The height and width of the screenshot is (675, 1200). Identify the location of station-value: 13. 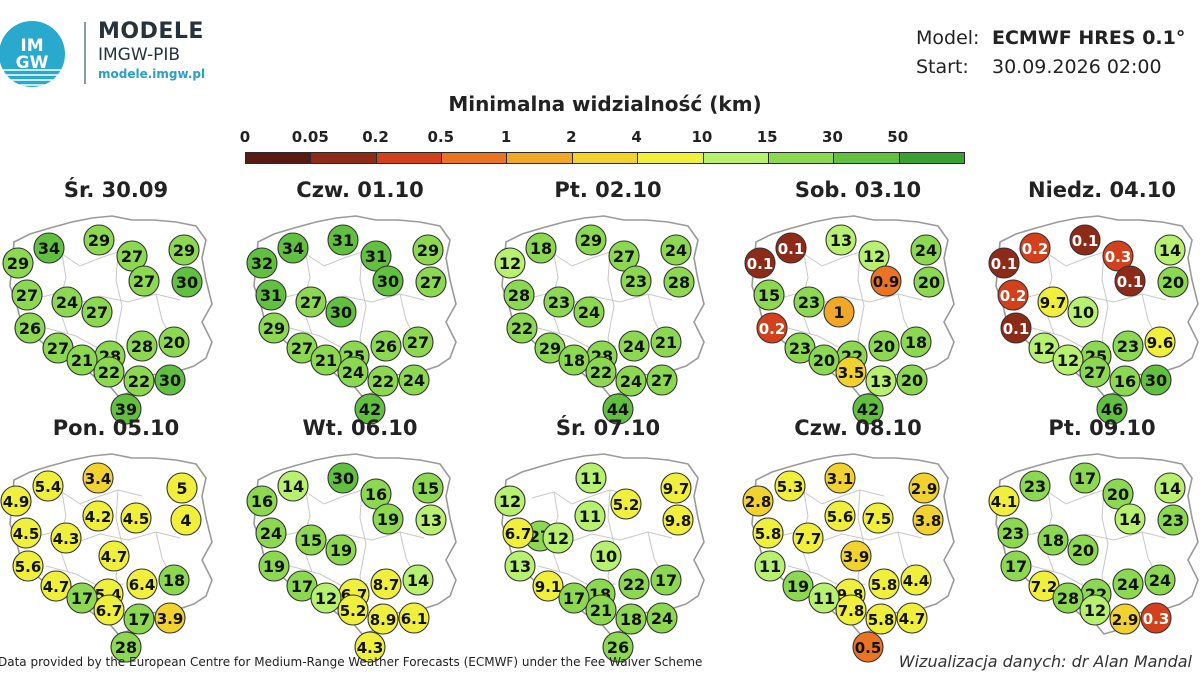
(431, 520).